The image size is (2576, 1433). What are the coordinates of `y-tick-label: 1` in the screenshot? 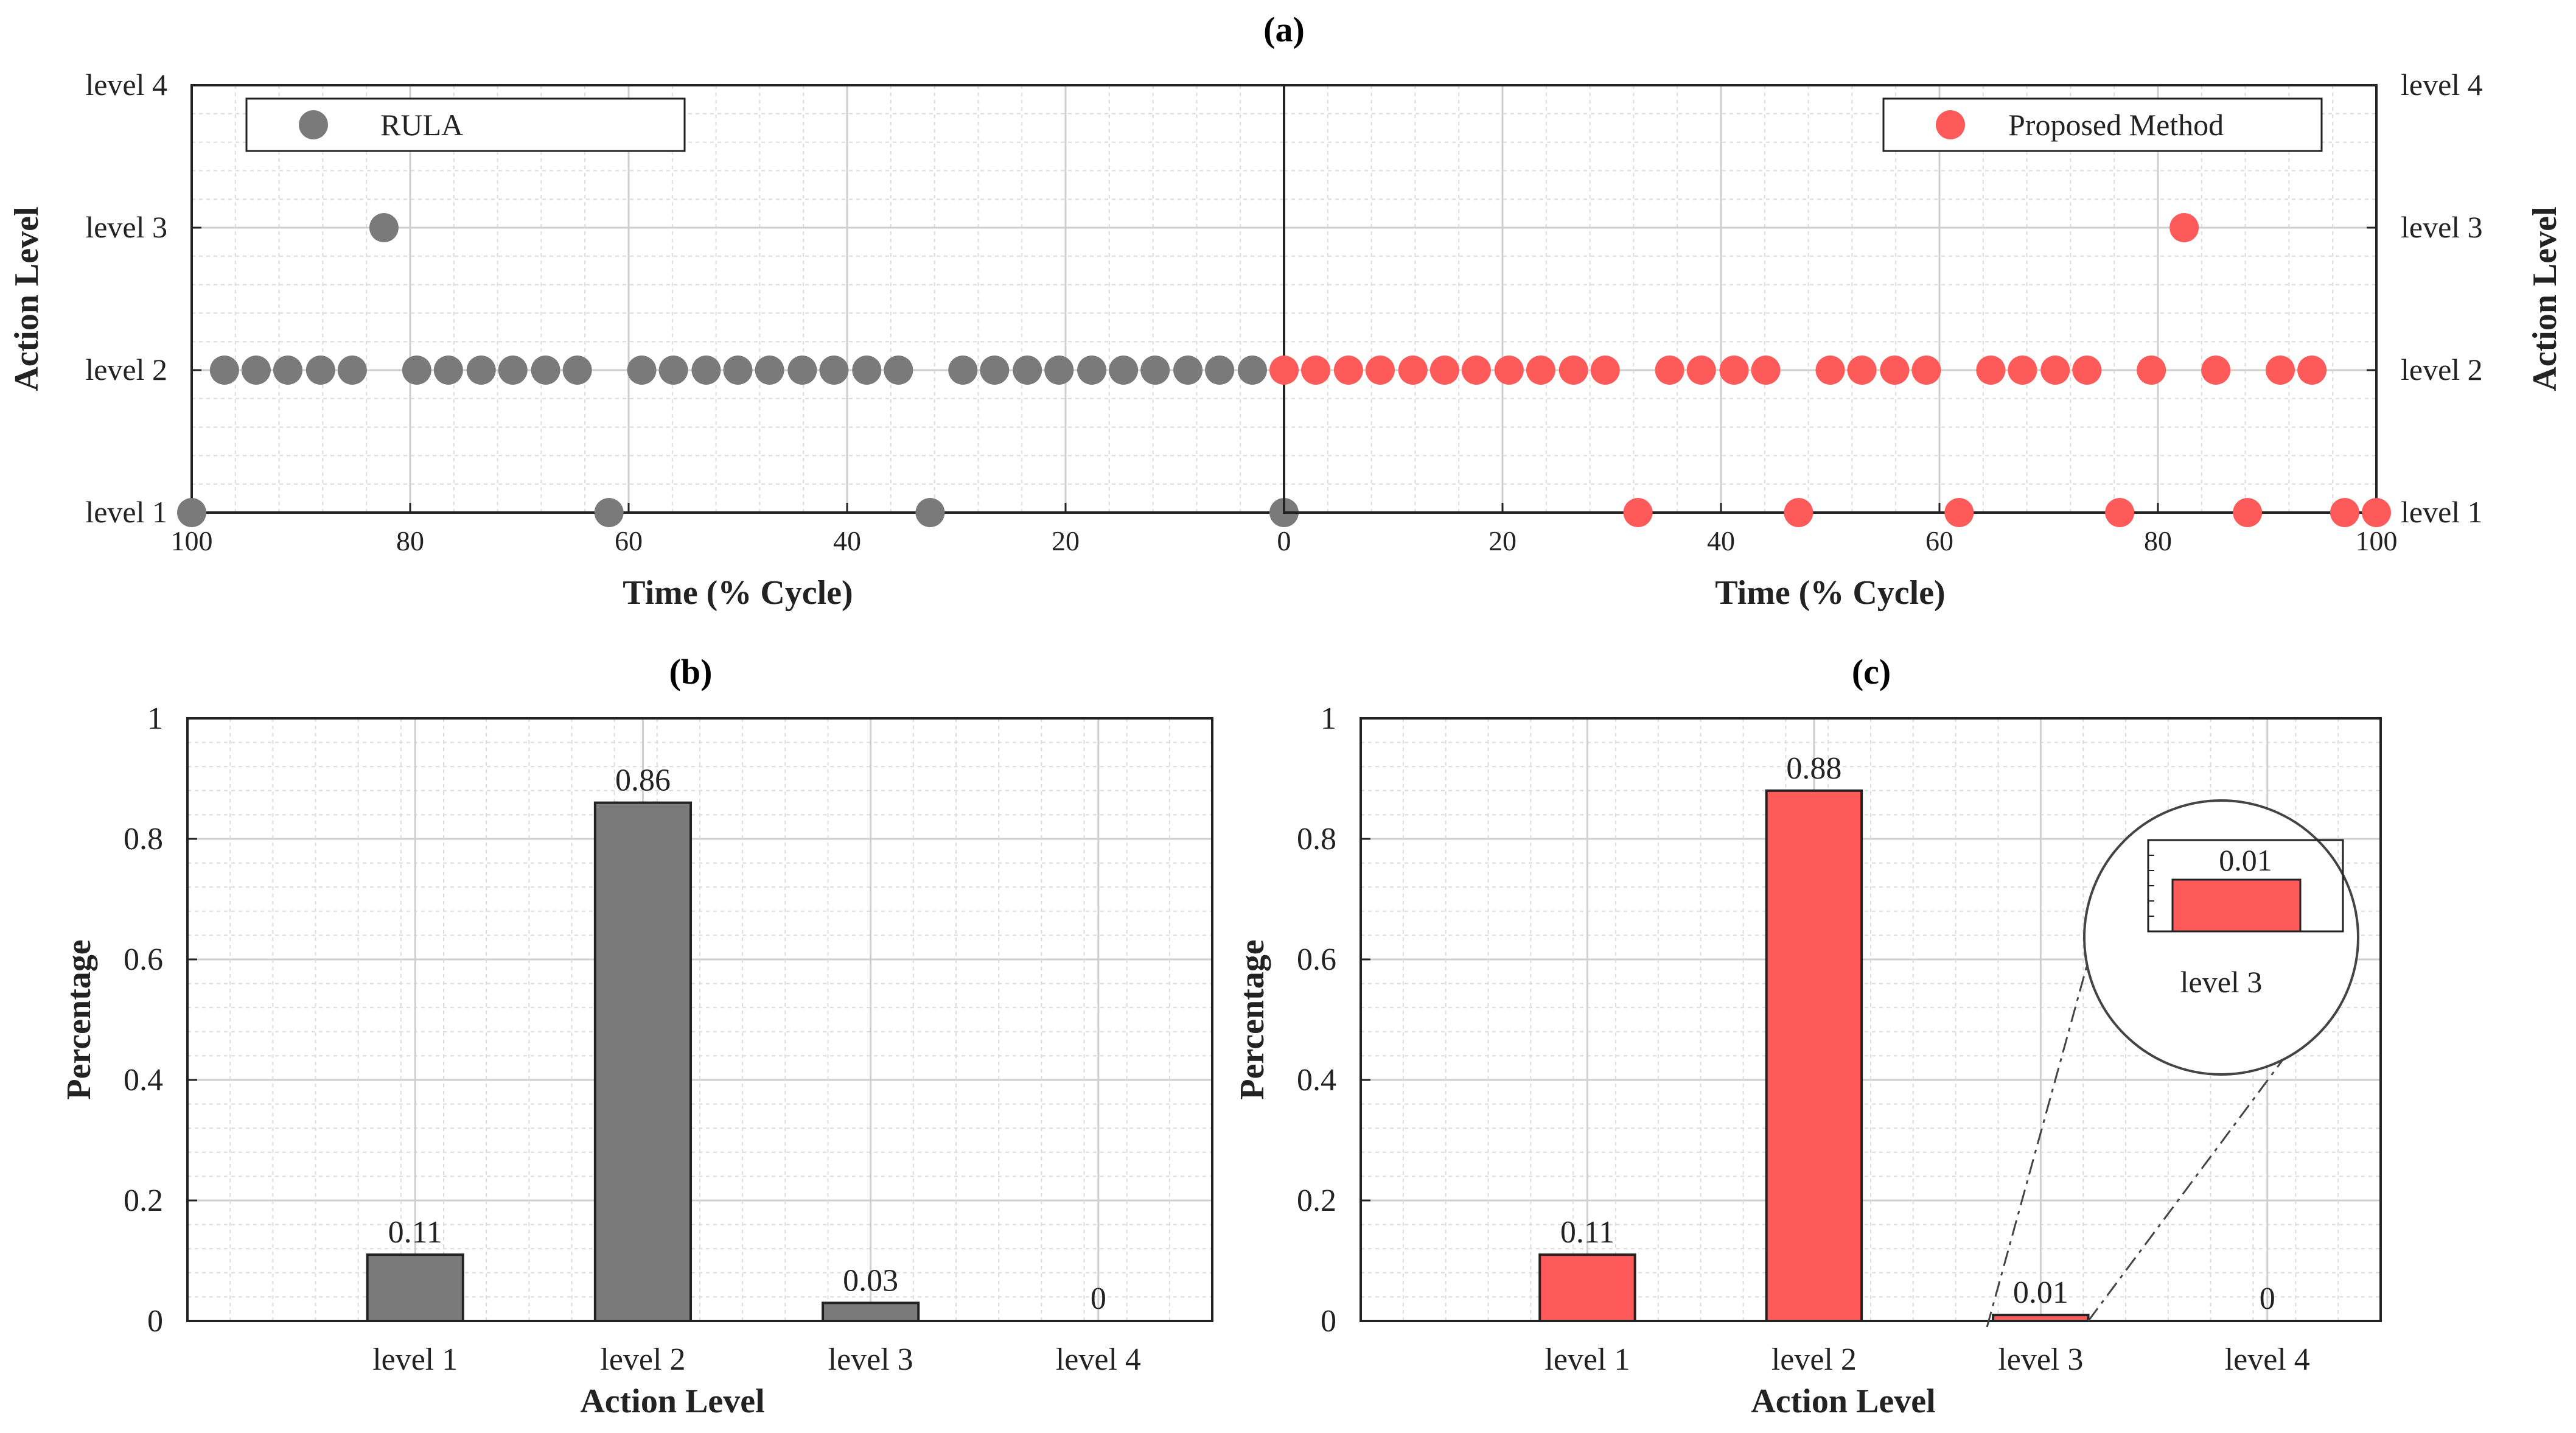 It's located at (1328, 718).